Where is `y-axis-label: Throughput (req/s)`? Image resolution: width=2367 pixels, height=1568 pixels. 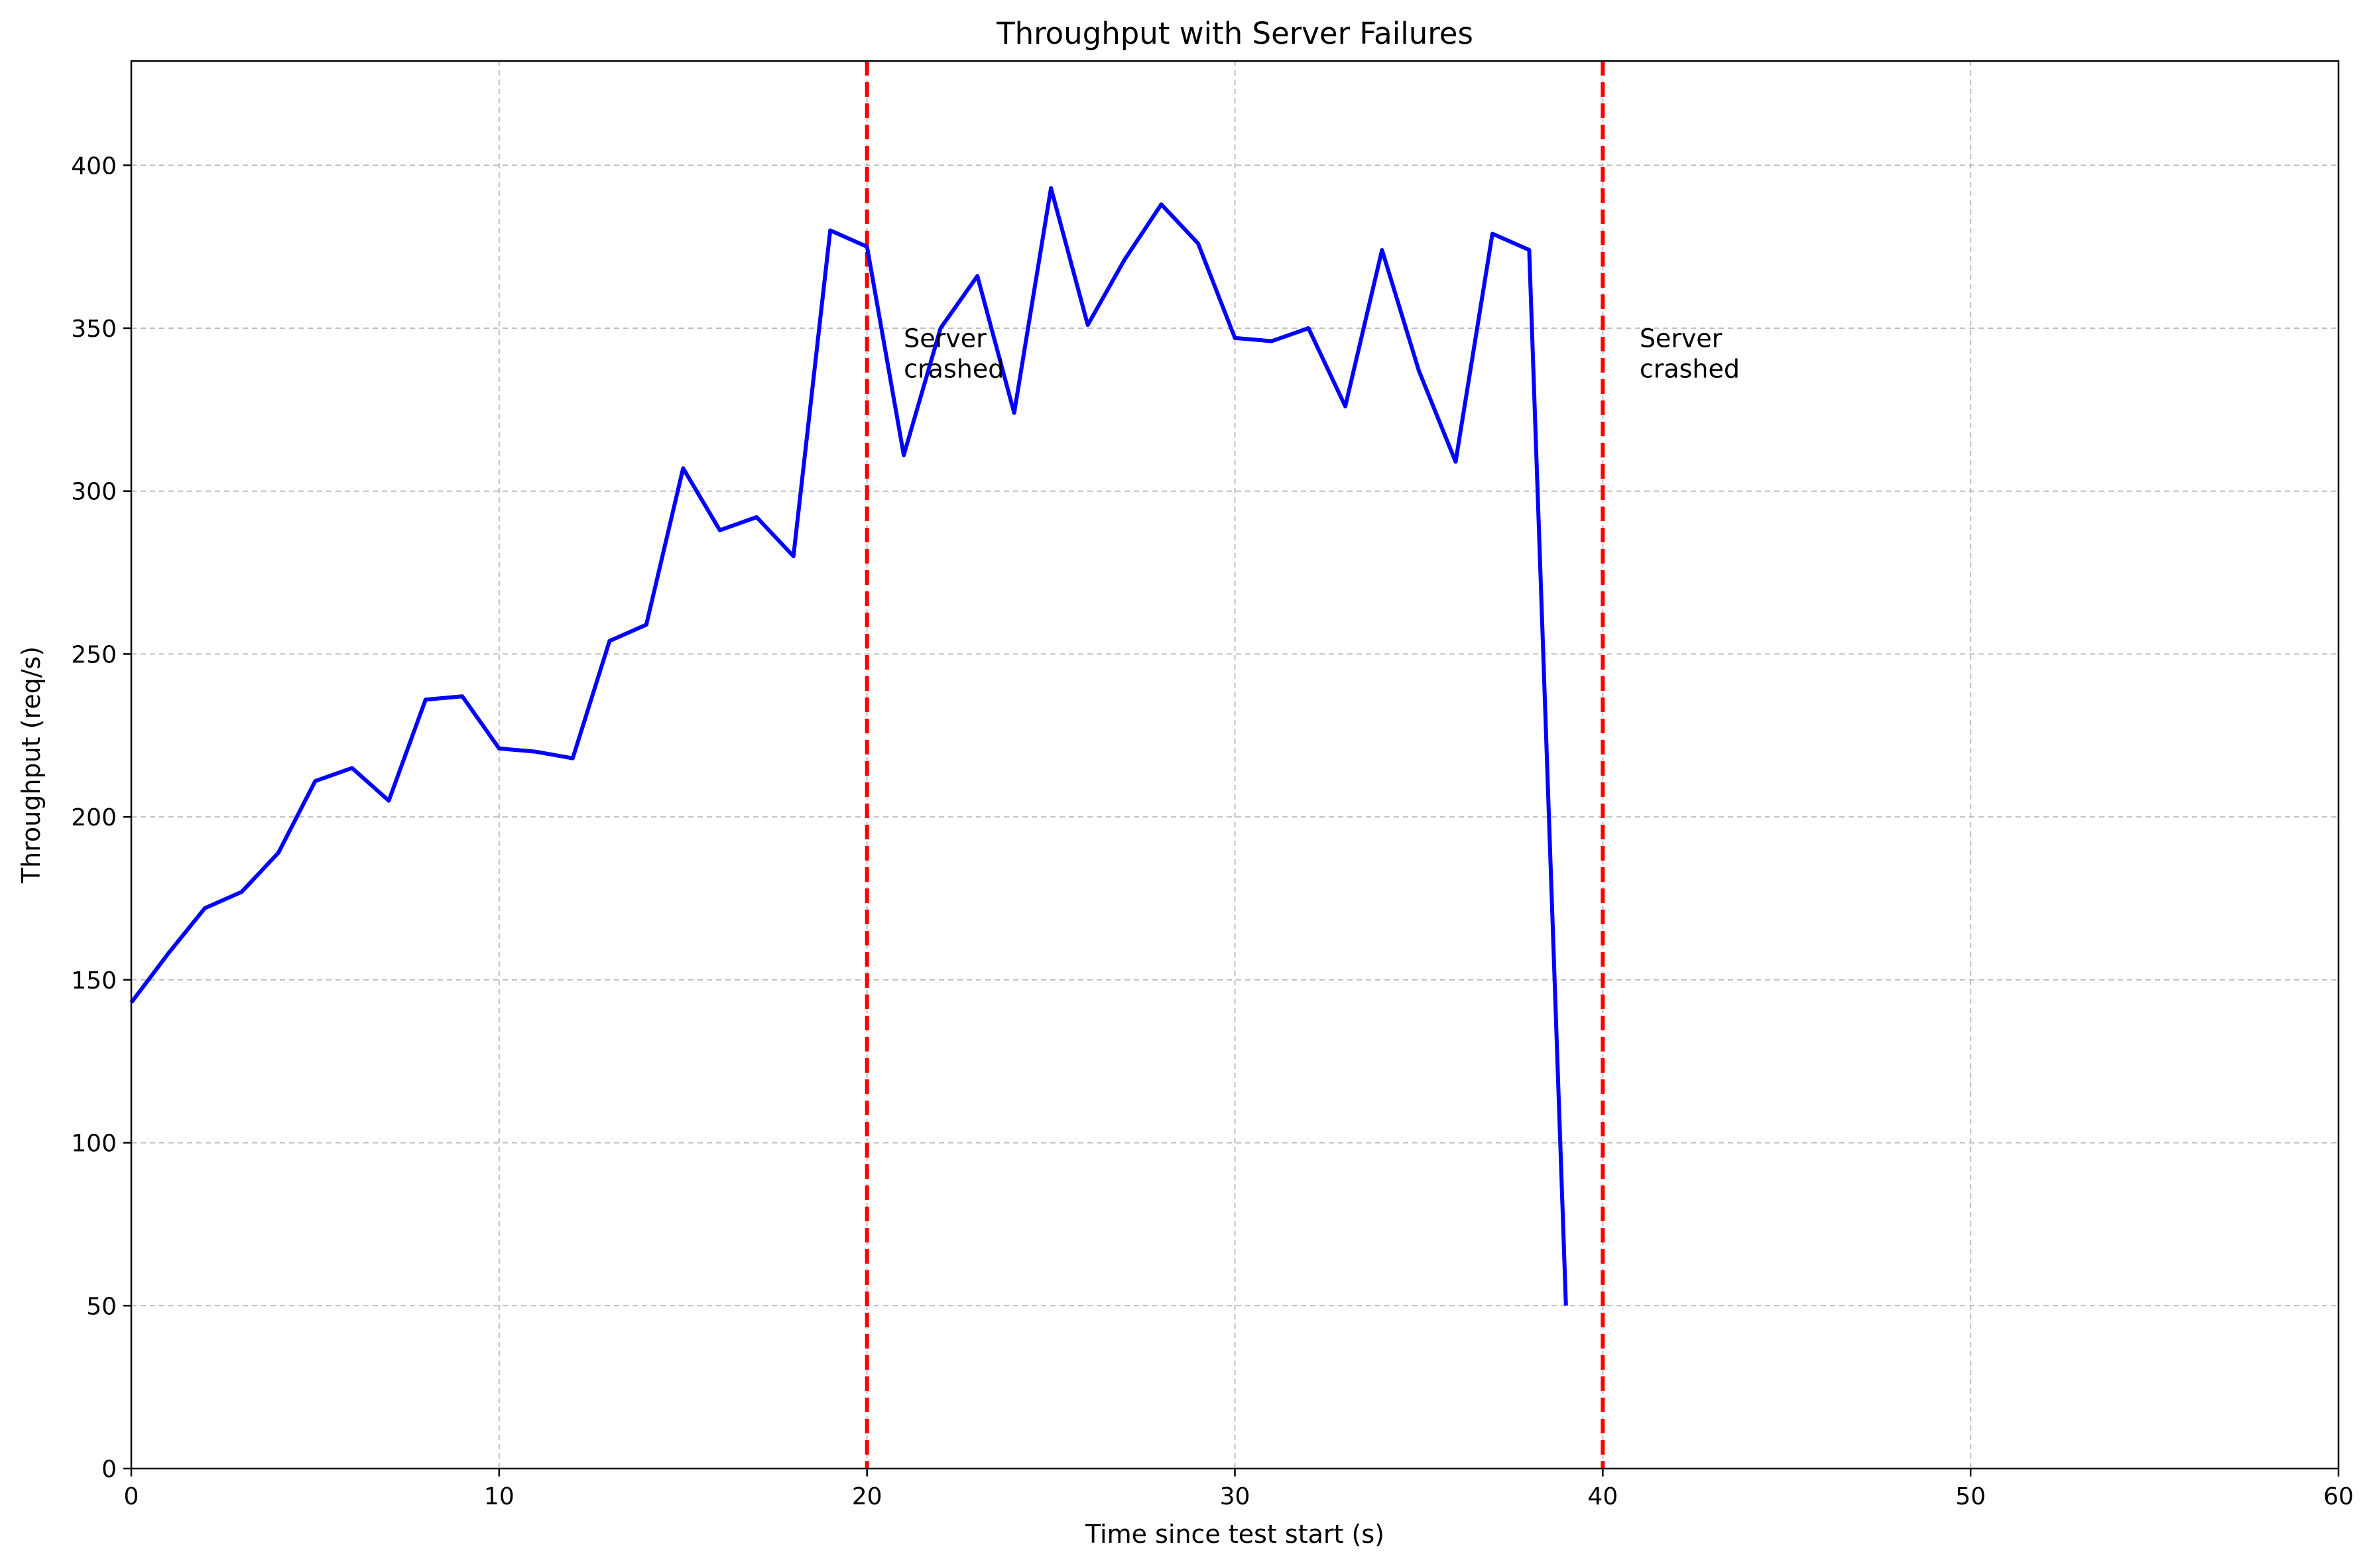
y-axis-label: Throughput (req/s) is located at coordinates (31, 765).